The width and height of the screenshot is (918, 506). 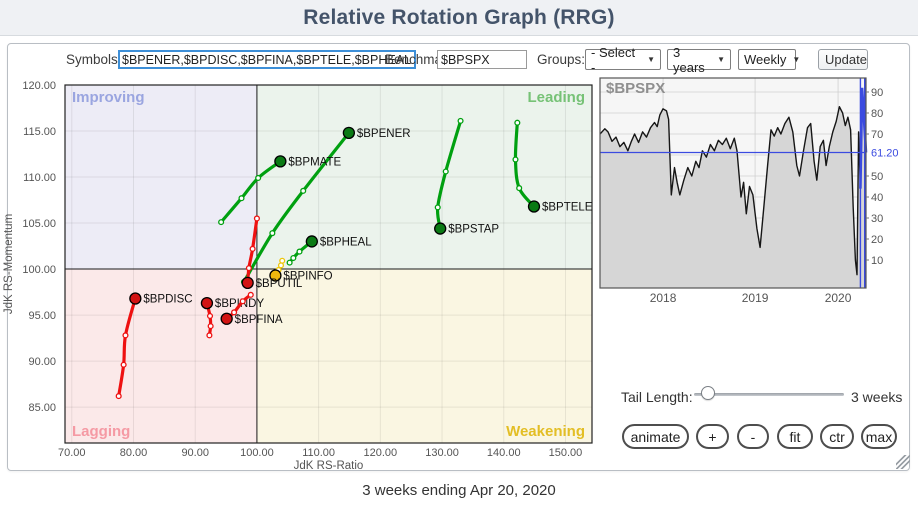 I want to click on groups-select: - Select - ▼, so click(x=623, y=60).